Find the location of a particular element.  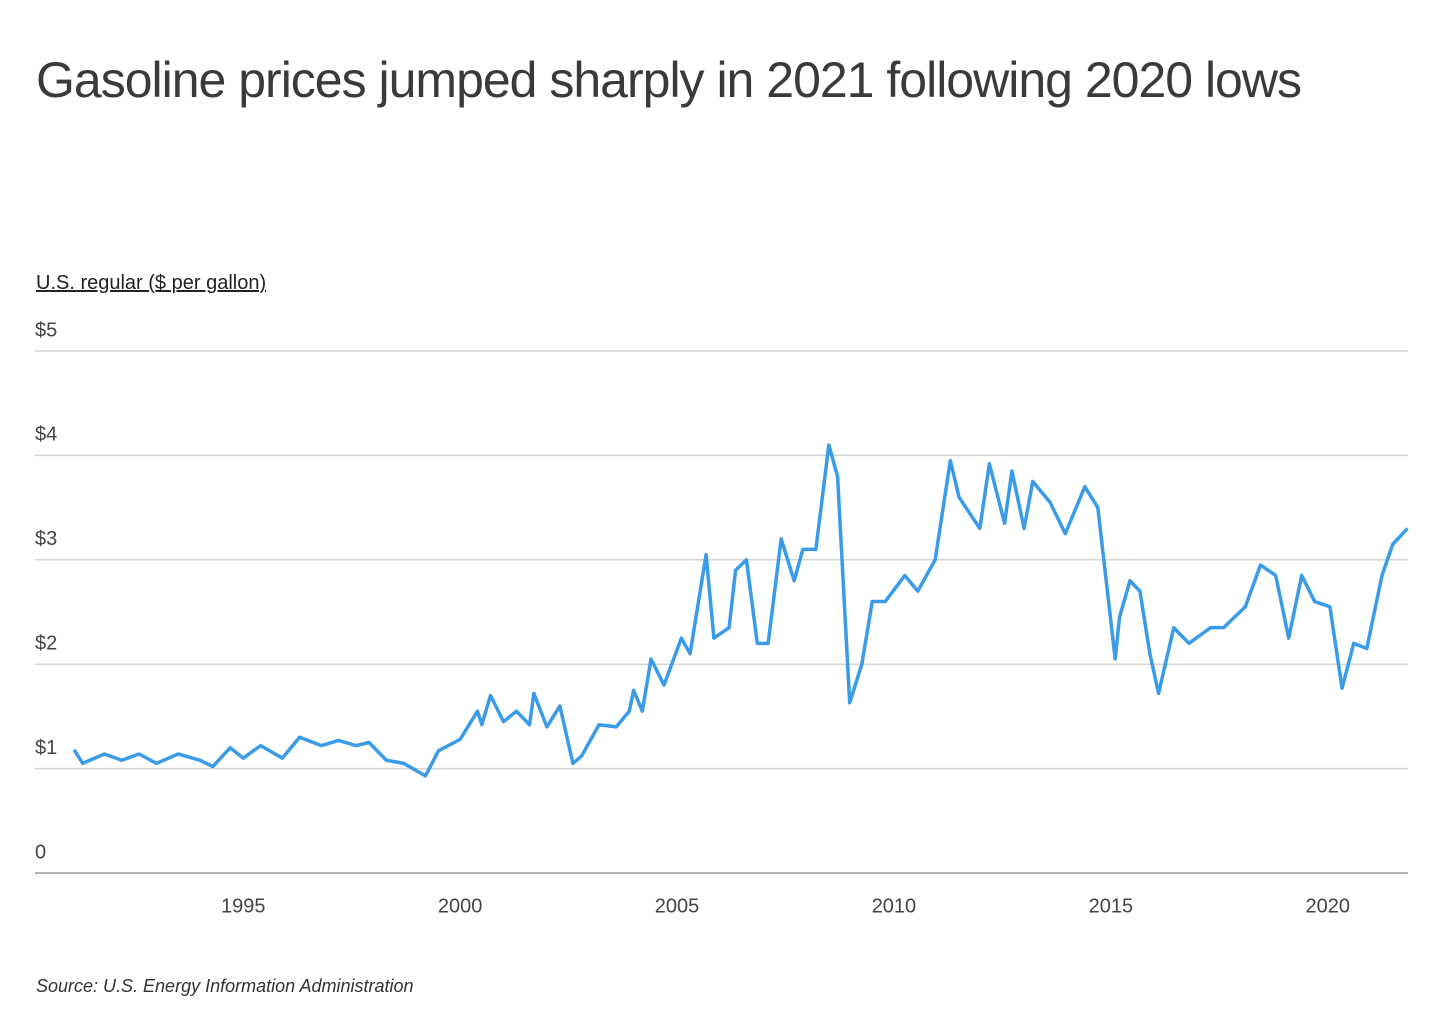

x-tick-label: 2015 is located at coordinates (1111, 906).